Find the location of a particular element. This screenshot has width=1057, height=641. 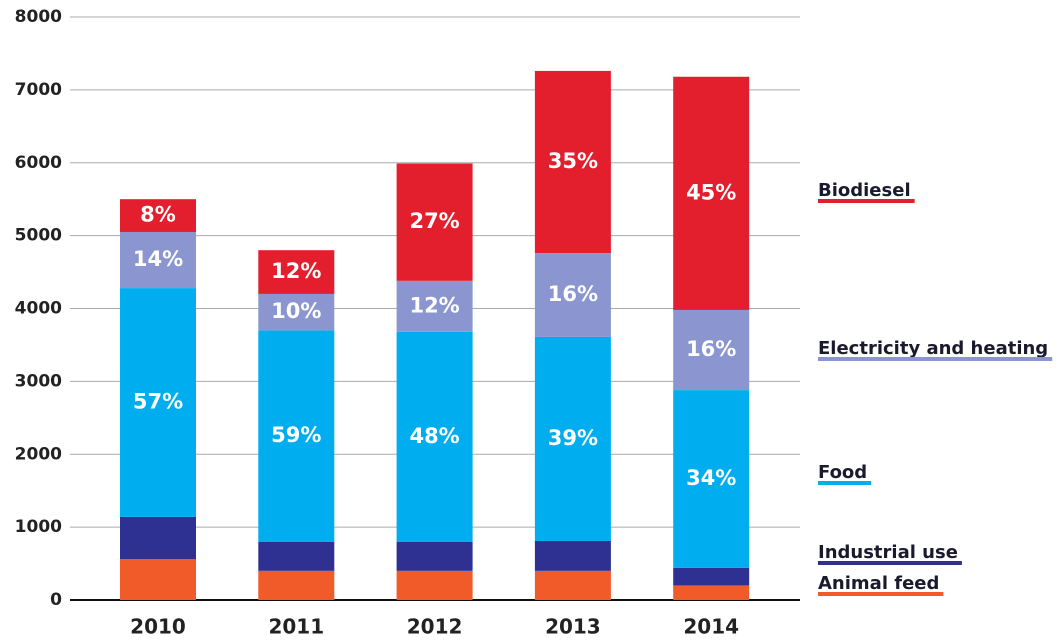

value-label: 27% is located at coordinates (434, 221).